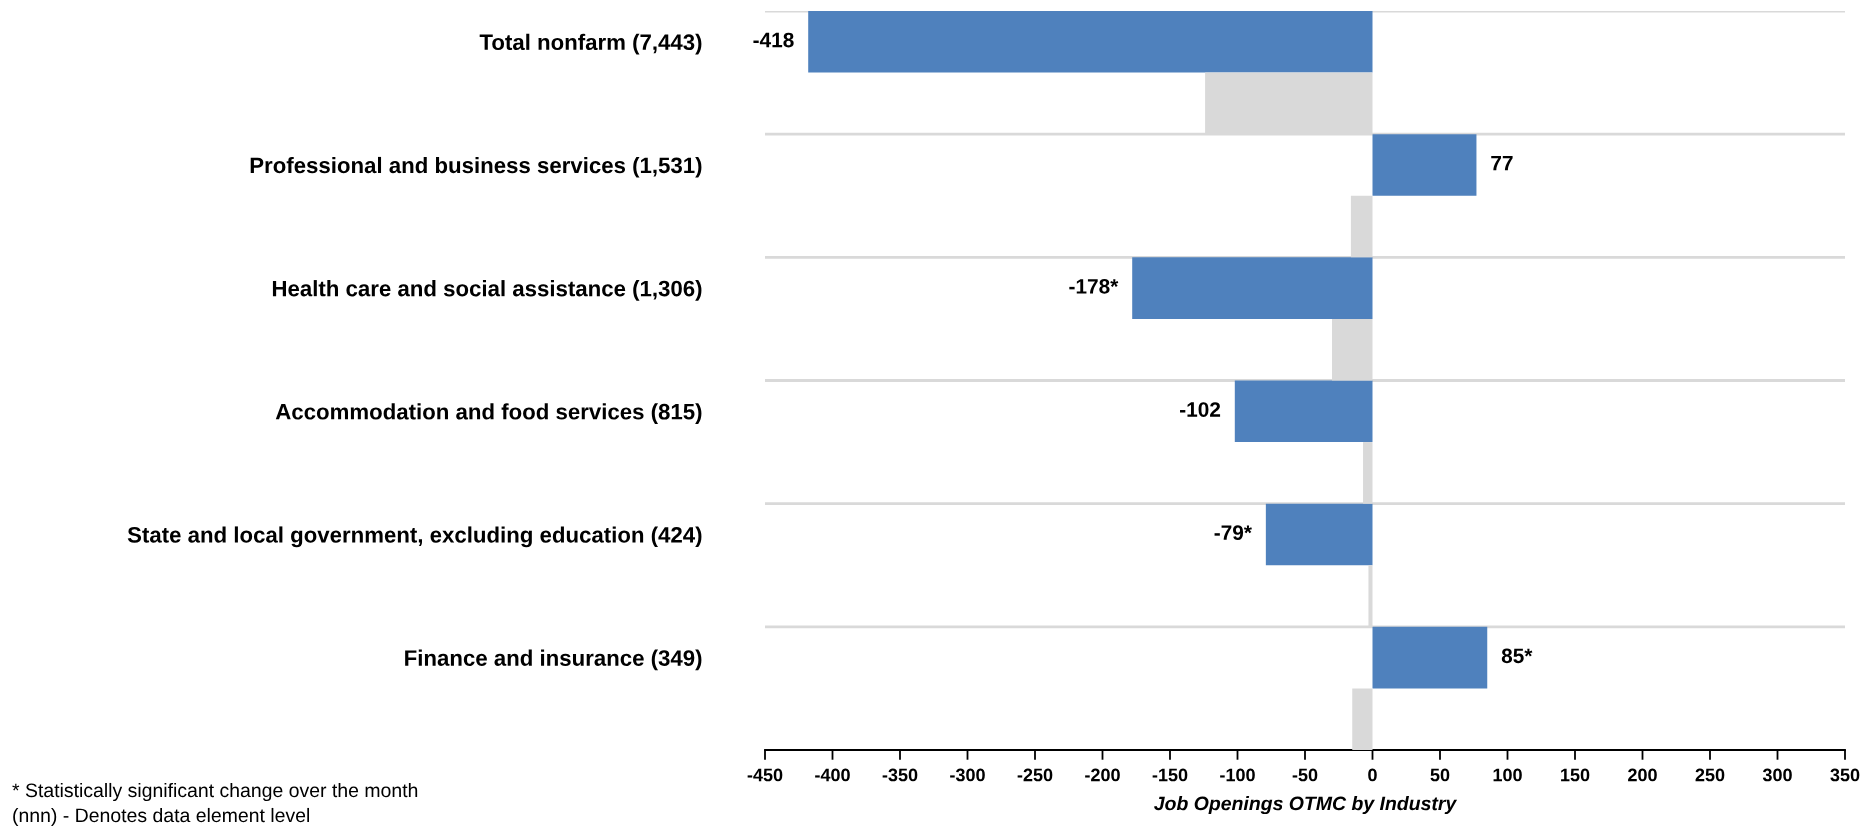  What do you see at coordinates (1237, 775) in the screenshot?
I see `x-tick-label: -100` at bounding box center [1237, 775].